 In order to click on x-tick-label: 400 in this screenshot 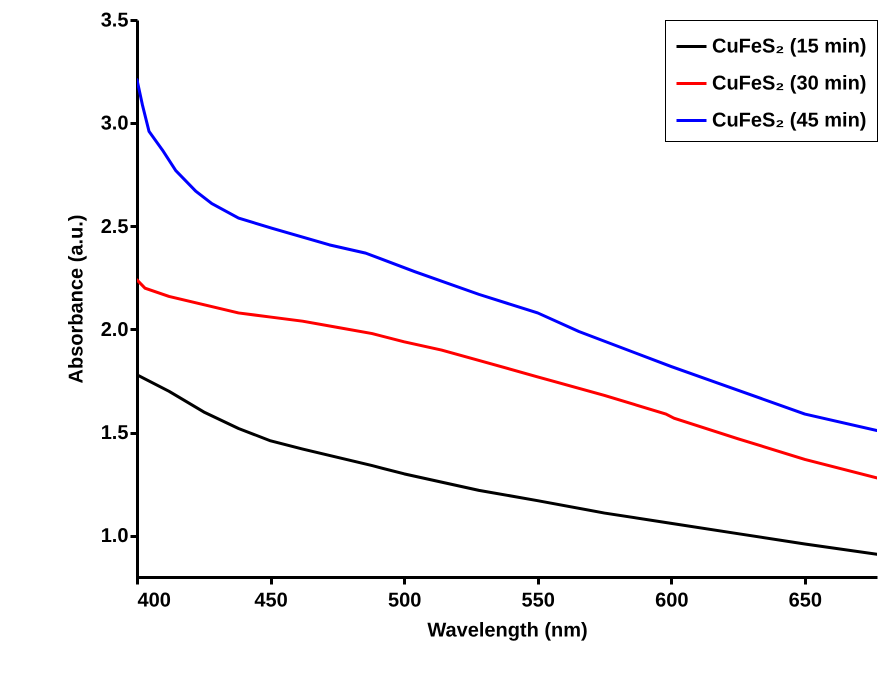, I will do `click(154, 601)`.